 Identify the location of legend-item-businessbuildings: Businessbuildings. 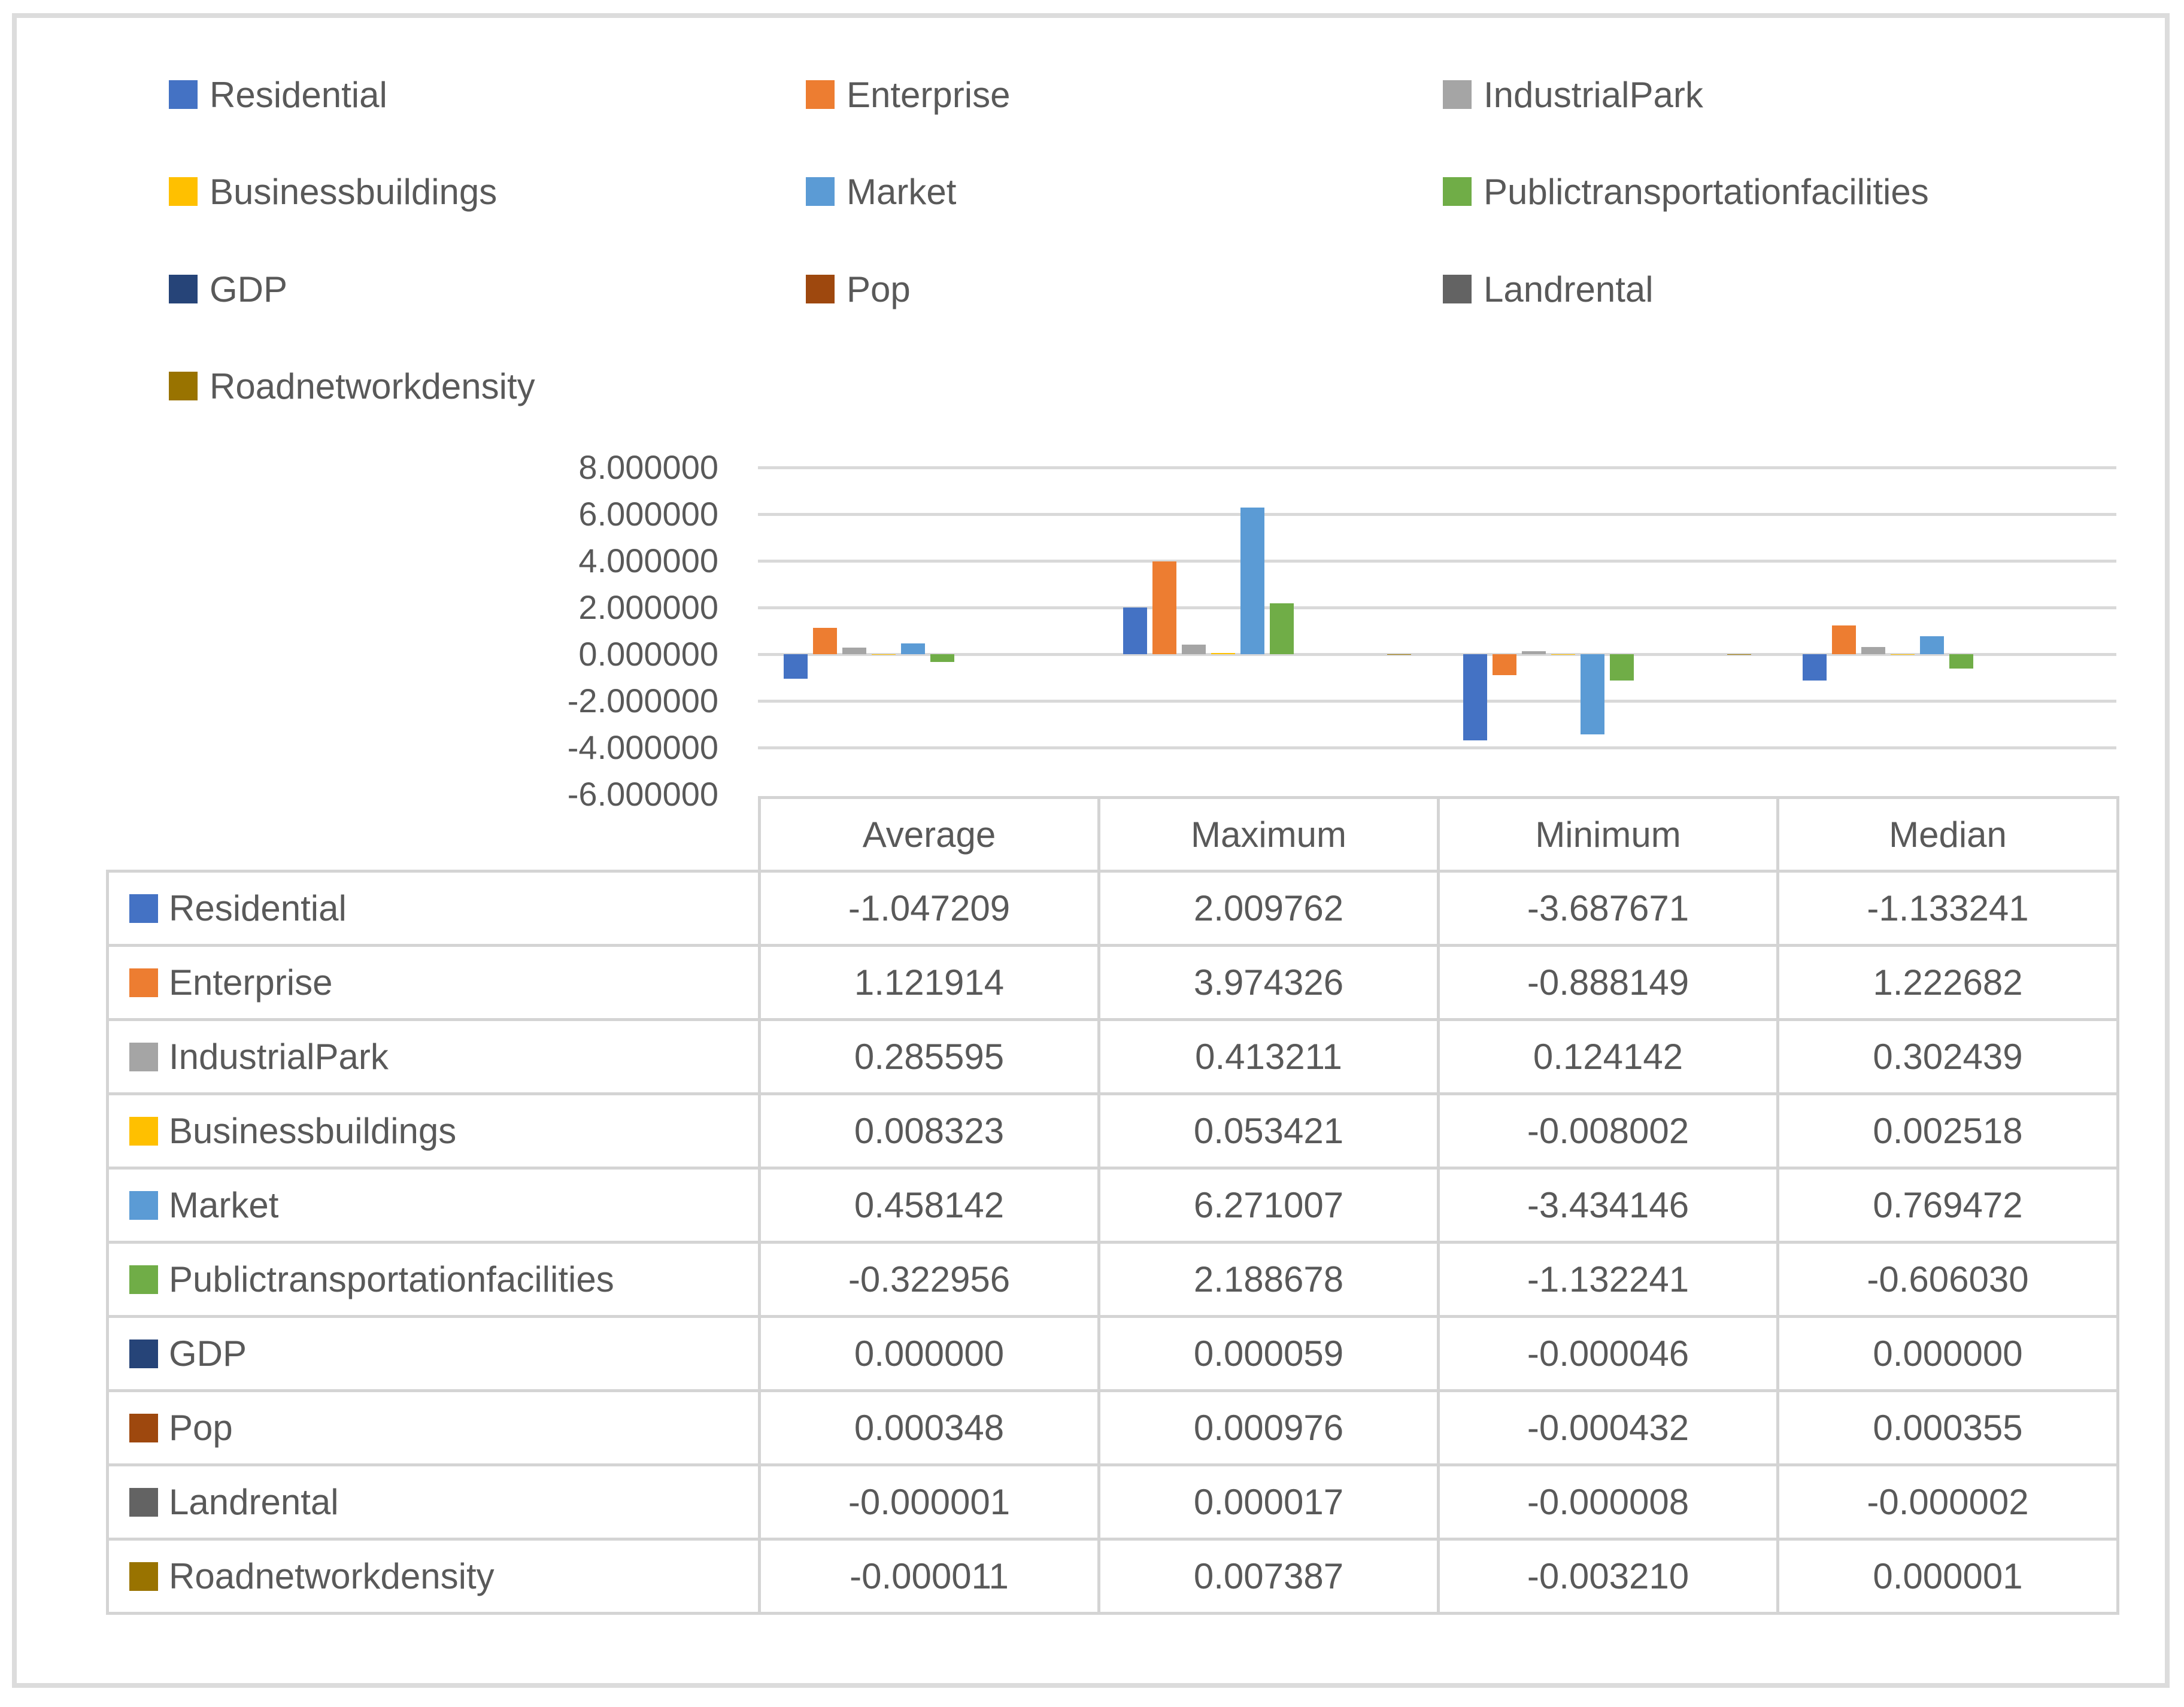
(333, 191).